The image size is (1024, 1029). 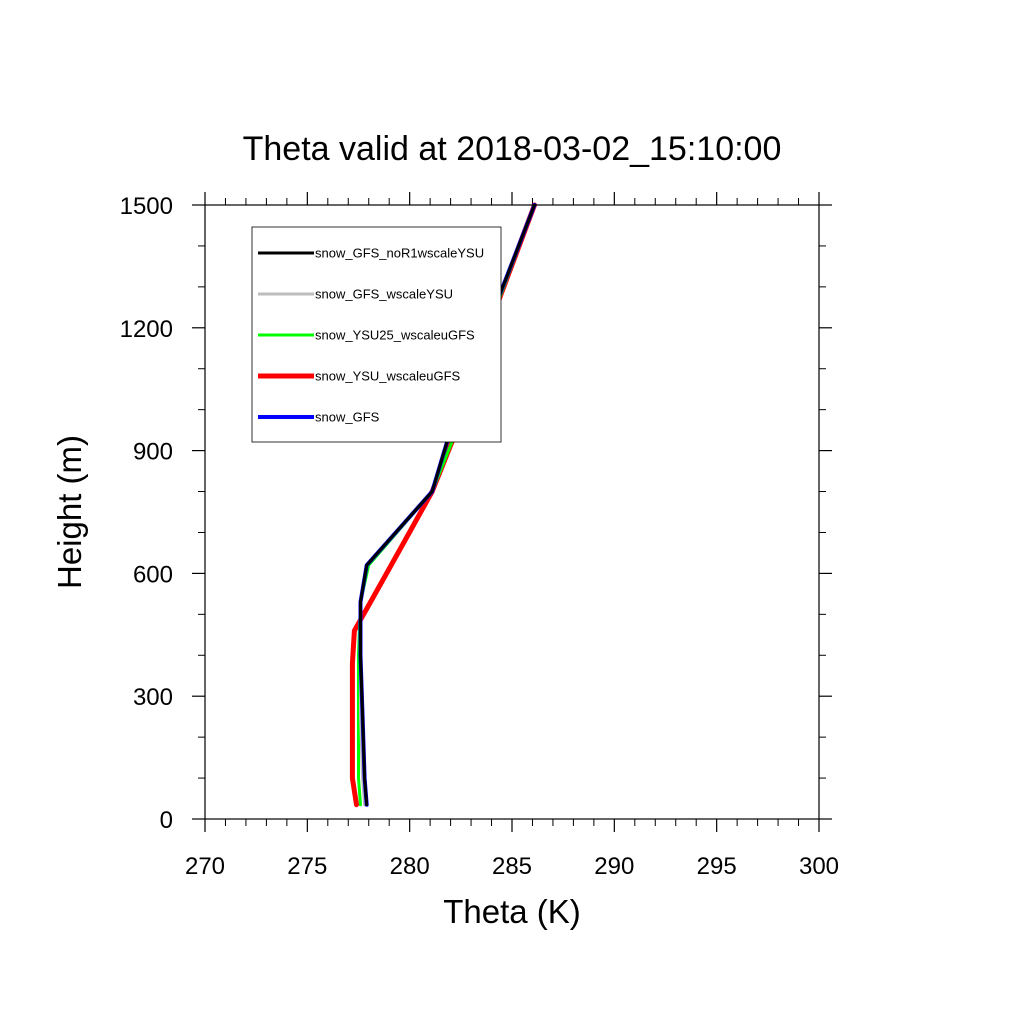 What do you see at coordinates (384, 294) in the screenshot?
I see `legend-label: snow_GFS_wscaleYSU` at bounding box center [384, 294].